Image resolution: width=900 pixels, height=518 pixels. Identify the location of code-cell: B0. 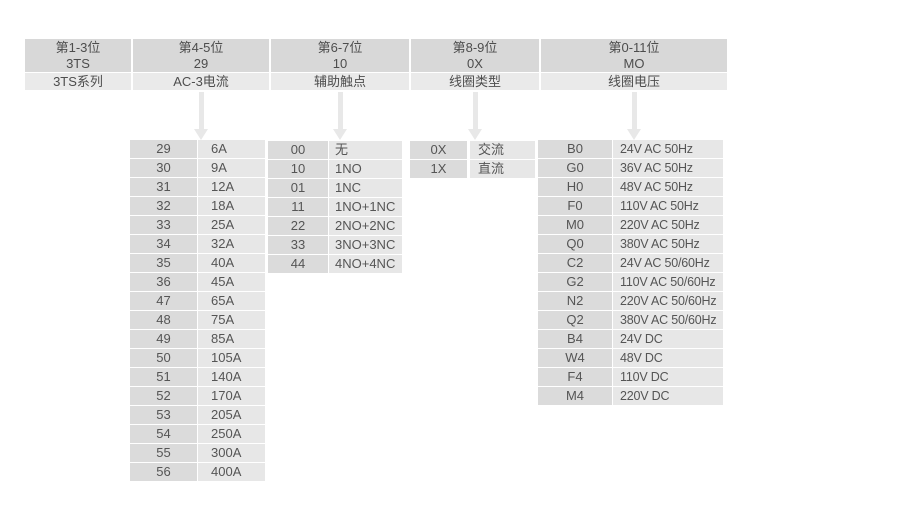
(575, 149).